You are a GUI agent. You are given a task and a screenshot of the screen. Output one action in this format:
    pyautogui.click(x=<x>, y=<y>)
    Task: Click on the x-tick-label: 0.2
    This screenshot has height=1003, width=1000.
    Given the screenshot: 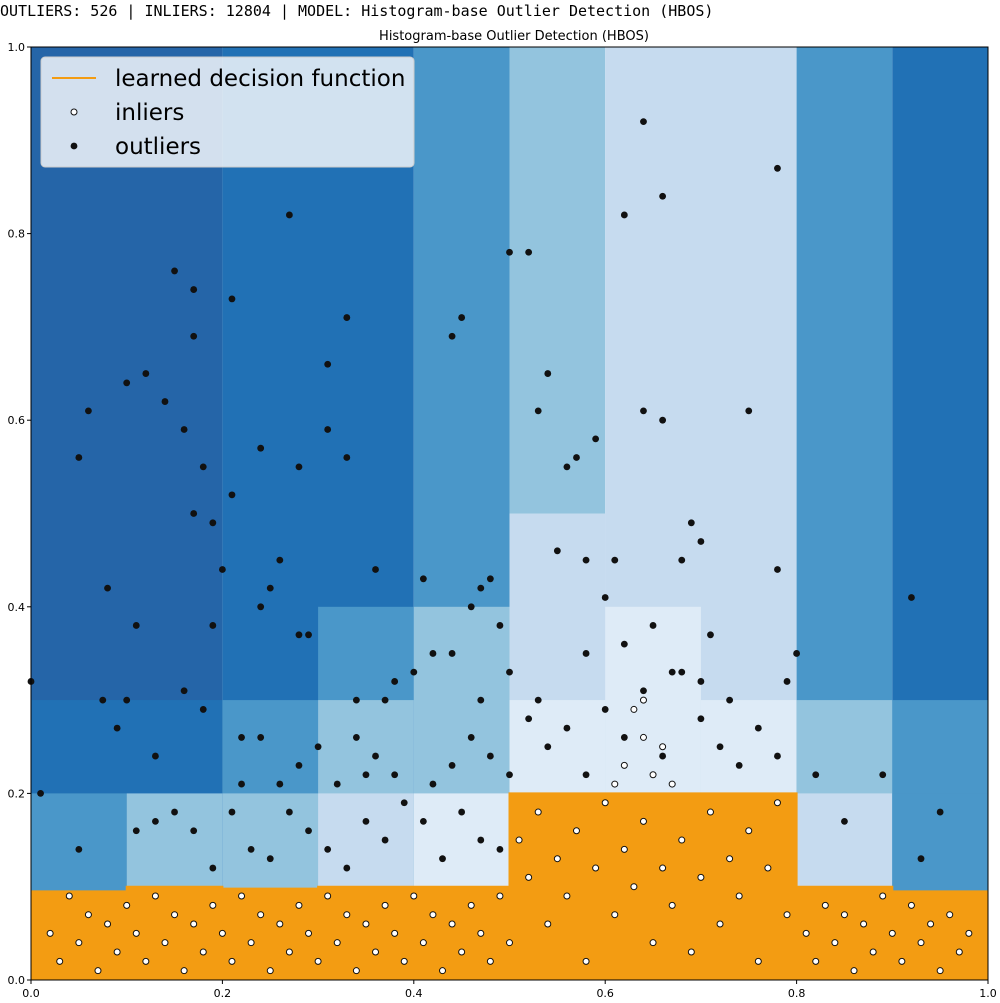 What is the action you would take?
    pyautogui.click(x=223, y=993)
    